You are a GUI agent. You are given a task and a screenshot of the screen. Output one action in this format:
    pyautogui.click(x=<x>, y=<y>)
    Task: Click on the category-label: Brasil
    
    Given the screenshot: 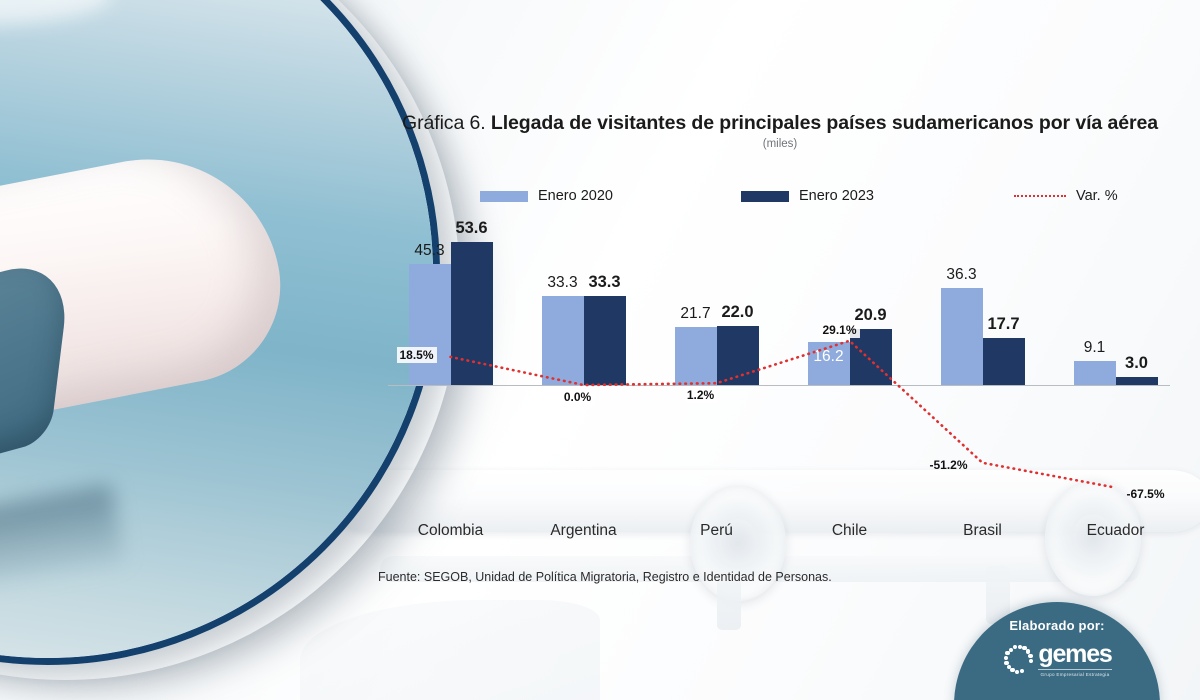 What is the action you would take?
    pyautogui.click(x=982, y=530)
    